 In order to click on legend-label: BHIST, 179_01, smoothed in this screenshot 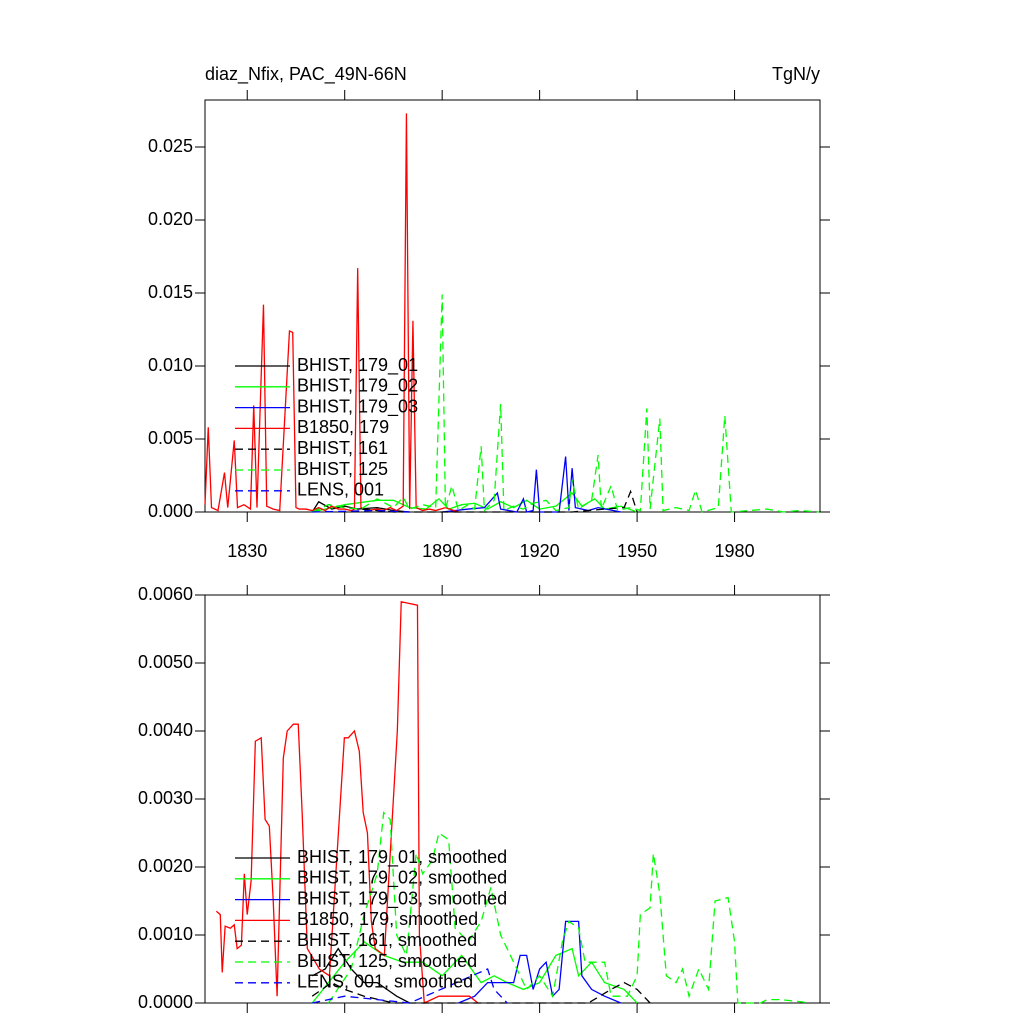, I will do `click(402, 857)`.